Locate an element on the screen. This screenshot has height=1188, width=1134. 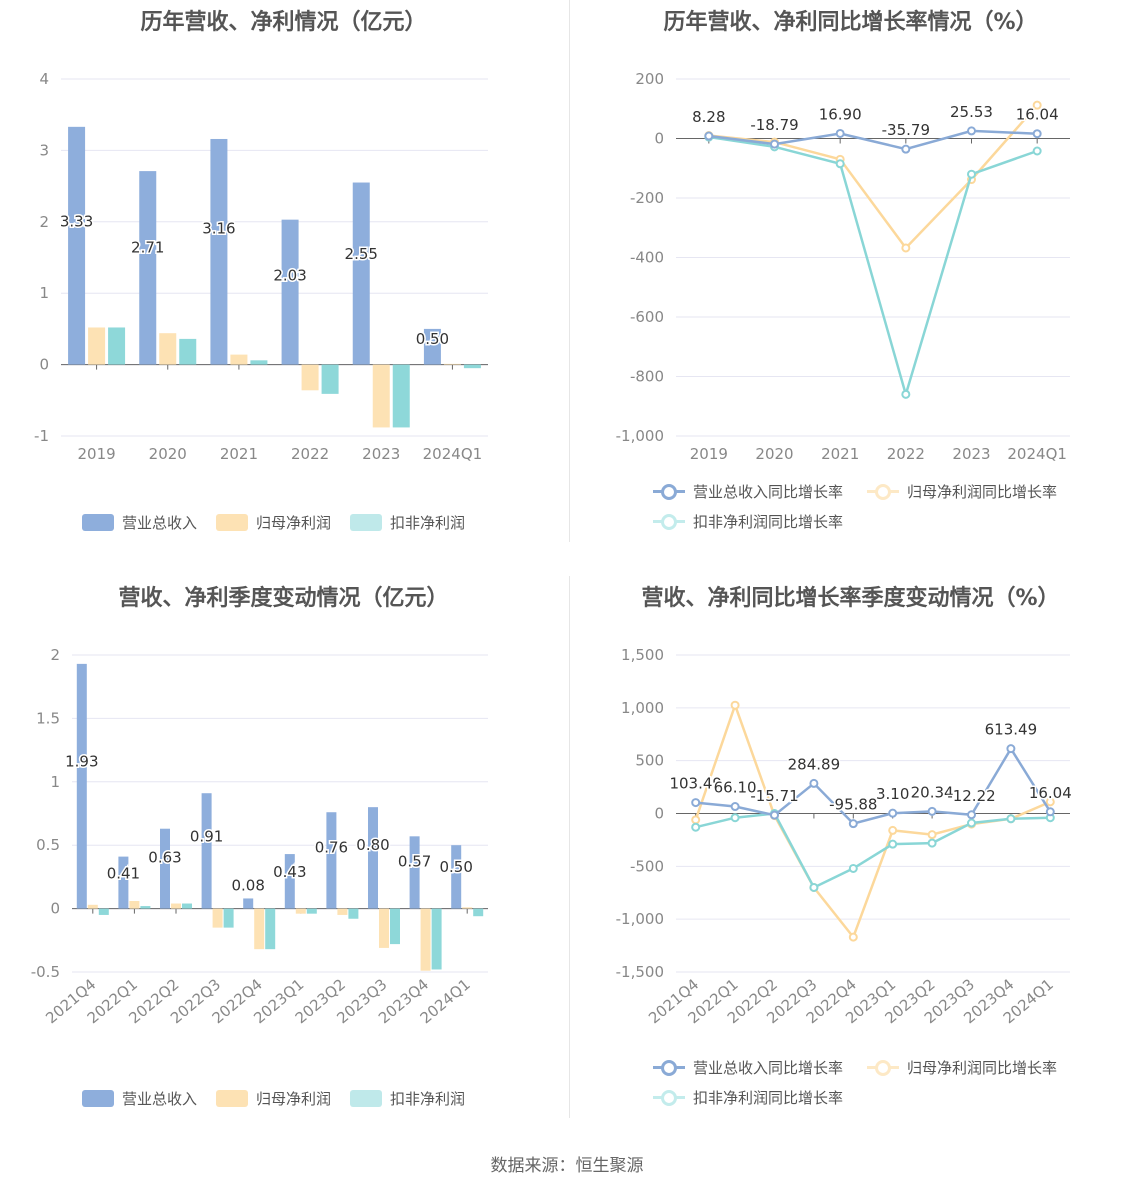
y-tick-label: -200 is located at coordinates (647, 198).